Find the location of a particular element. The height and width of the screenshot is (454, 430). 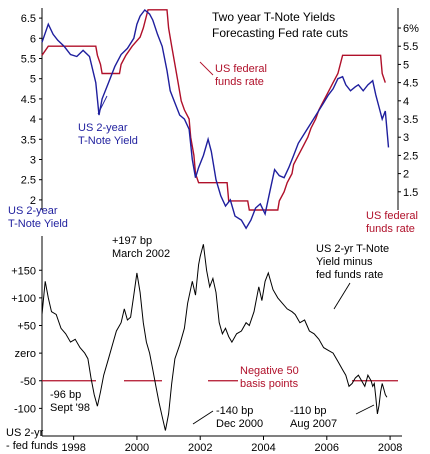

left-y-tick-label: 3 is located at coordinates (33, 161).